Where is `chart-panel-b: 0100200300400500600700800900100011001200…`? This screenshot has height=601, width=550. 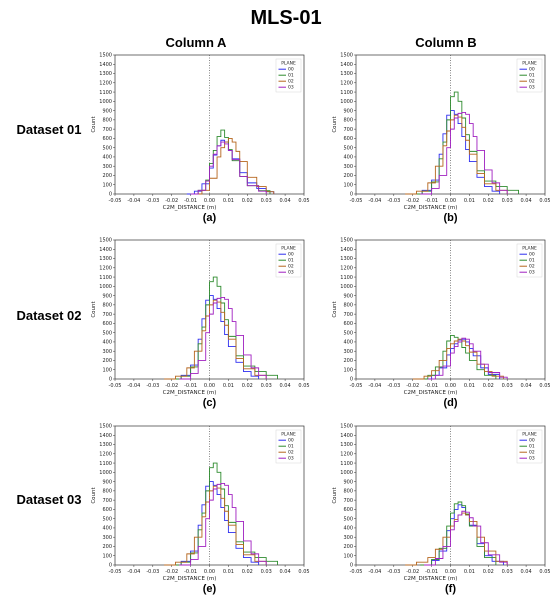
chart-panel-b: 0100200300400500600700800900100011001200… is located at coordinates (441, 138).